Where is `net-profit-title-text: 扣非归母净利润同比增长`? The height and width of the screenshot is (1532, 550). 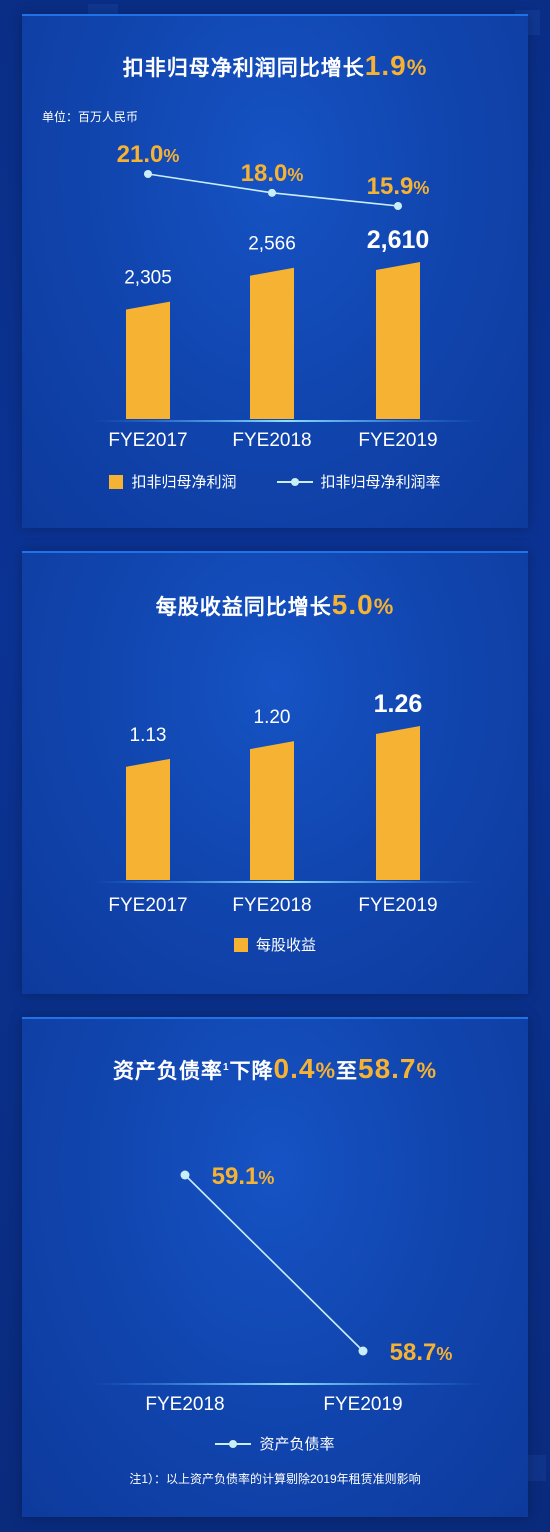 net-profit-title-text: 扣非归母净利润同比增长 is located at coordinates (243, 68).